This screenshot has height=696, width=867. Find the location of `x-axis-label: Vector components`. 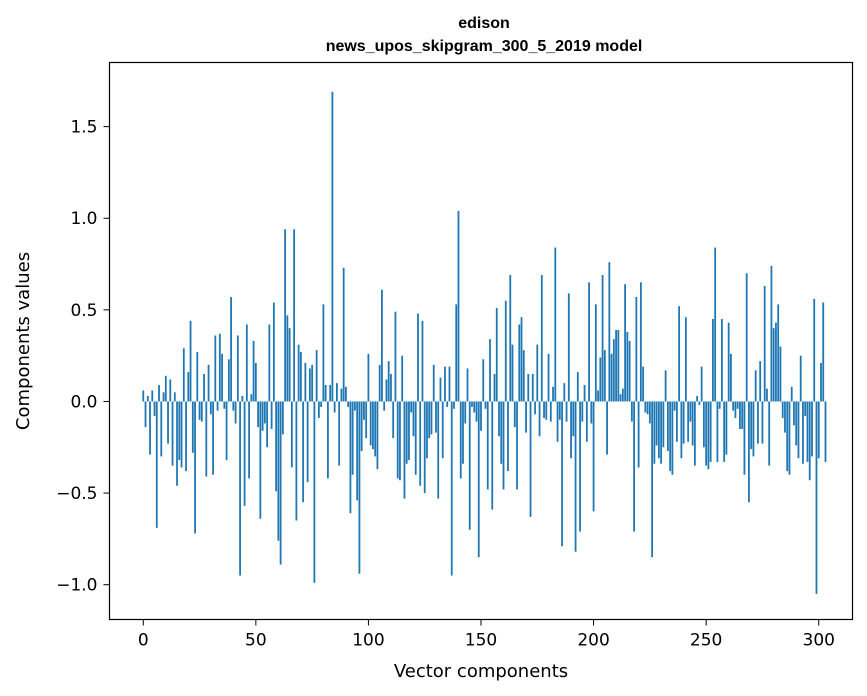

x-axis-label: Vector components is located at coordinates (481, 671).